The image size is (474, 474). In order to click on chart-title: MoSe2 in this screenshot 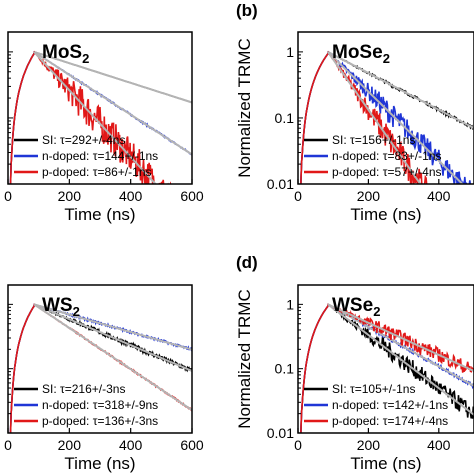, I will do `click(361, 54)`.